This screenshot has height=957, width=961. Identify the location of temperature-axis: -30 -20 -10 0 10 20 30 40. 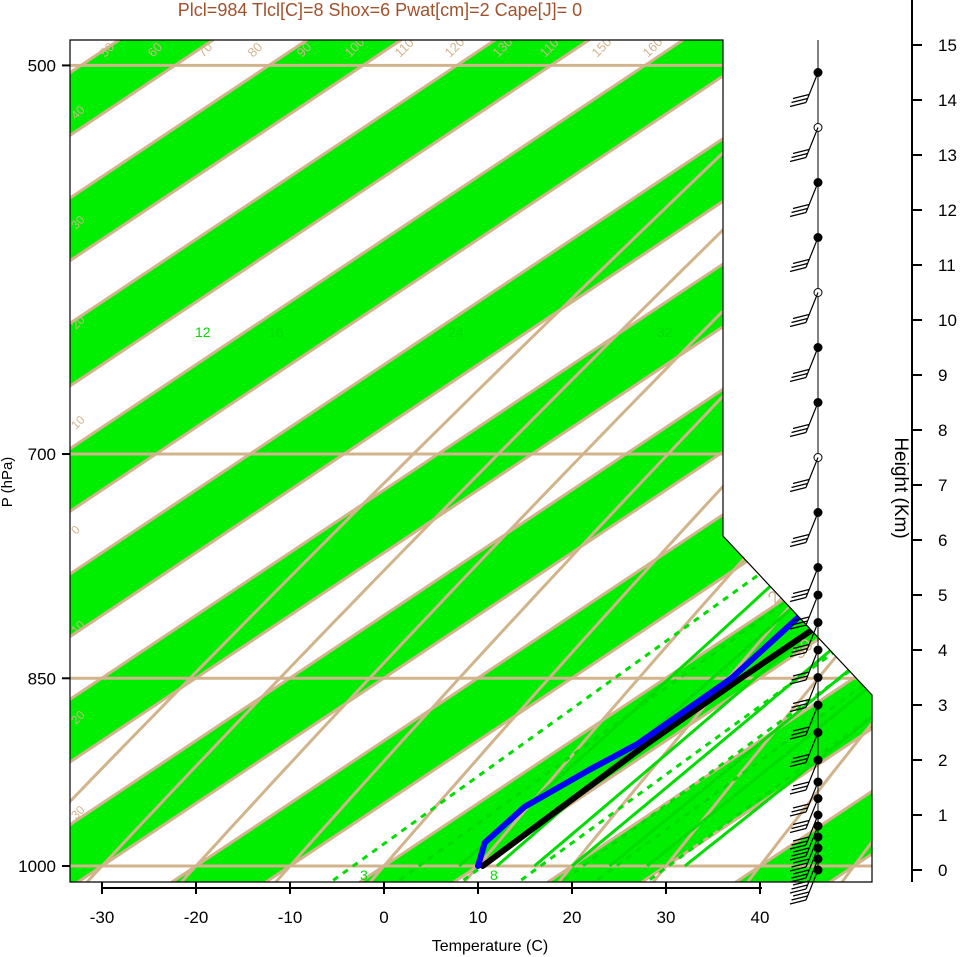
(429, 904).